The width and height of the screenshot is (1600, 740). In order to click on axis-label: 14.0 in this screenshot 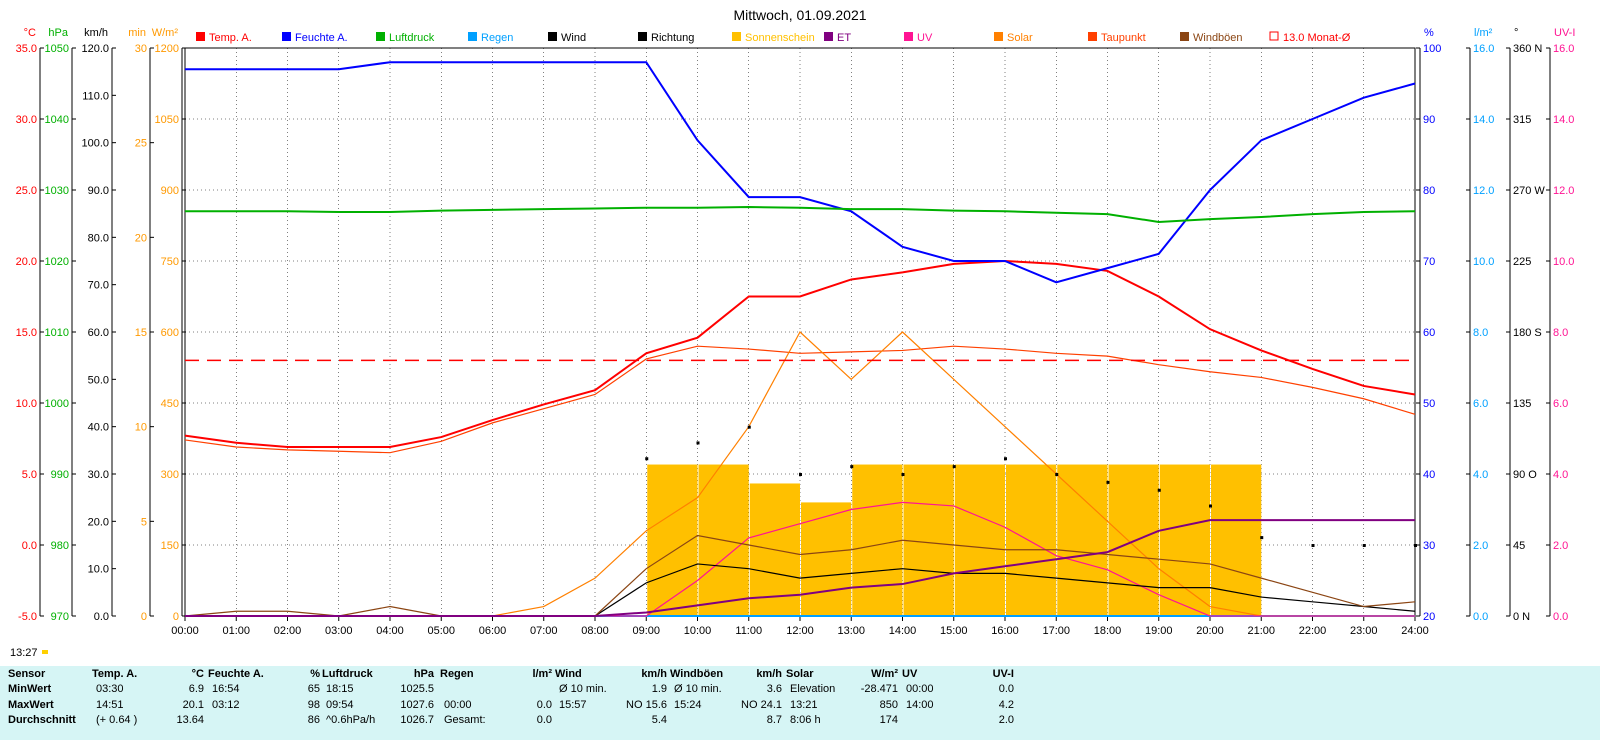, I will do `click(1563, 120)`.